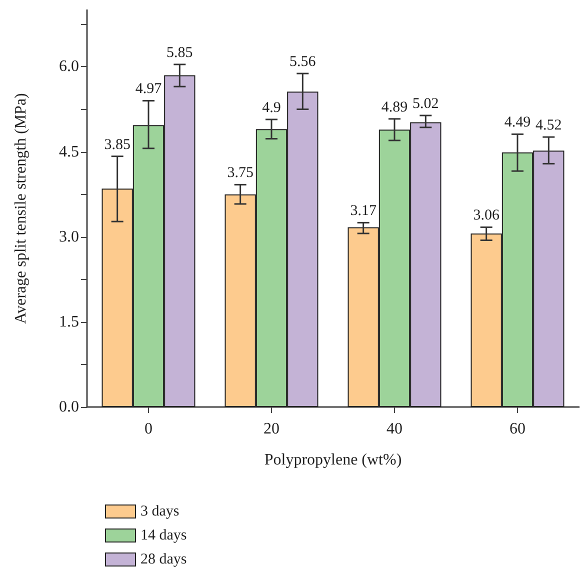  What do you see at coordinates (69, 67) in the screenshot?
I see `y-tick-label: 6.0` at bounding box center [69, 67].